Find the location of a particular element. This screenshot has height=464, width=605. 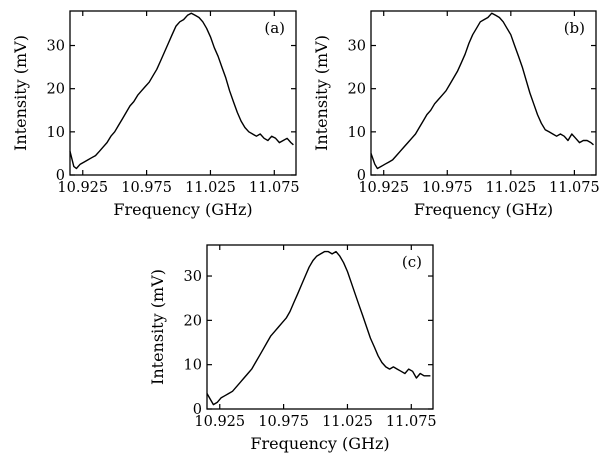

panel-label: (a) is located at coordinates (274, 28).